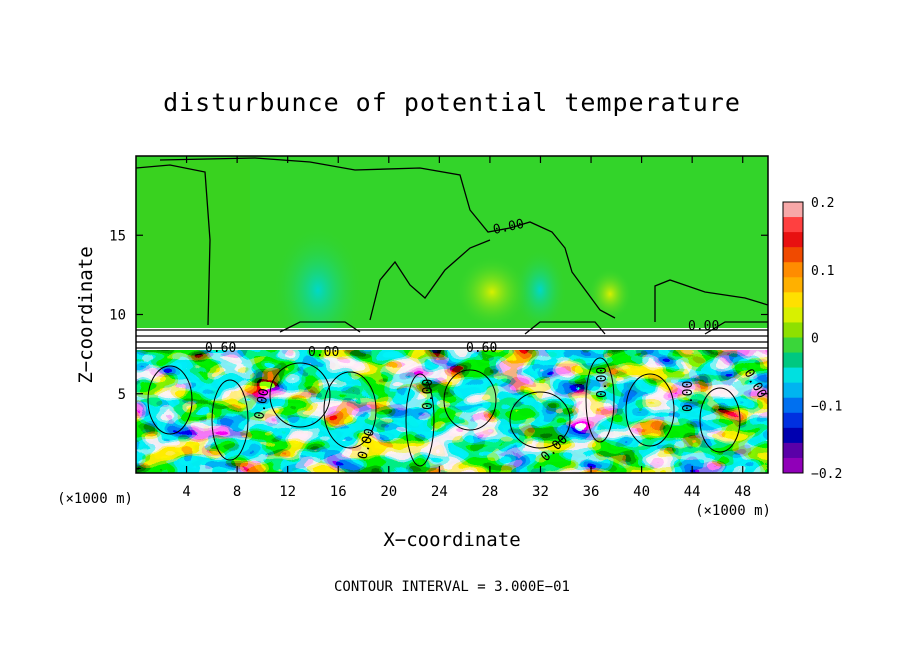 The image size is (904, 654). Describe the element at coordinates (122, 395) in the screenshot. I see `y-tick-label: 5` at that location.